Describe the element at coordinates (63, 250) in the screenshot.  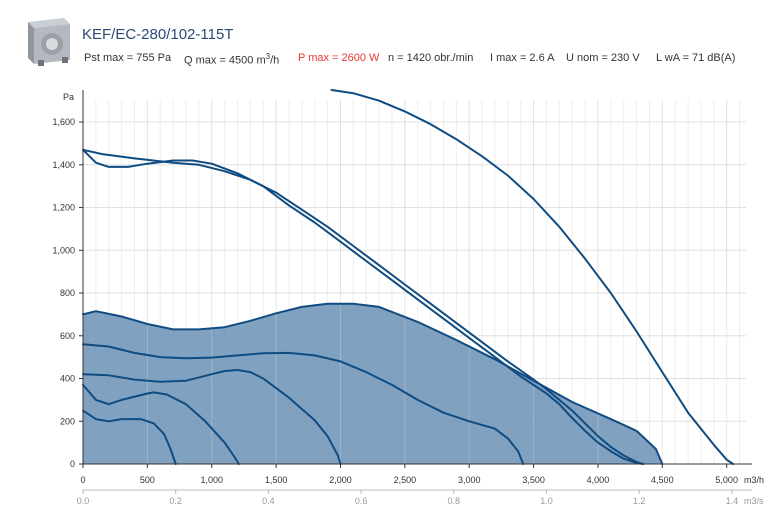
I see `y-tick-label: 1,000` at that location.